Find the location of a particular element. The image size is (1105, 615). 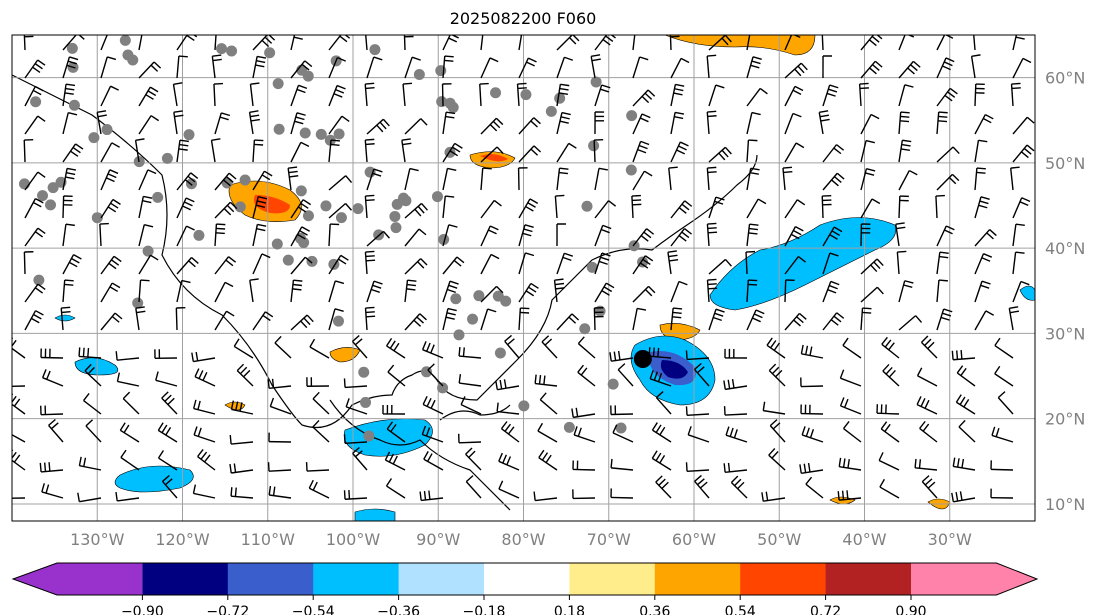

colorbar-tick-label: 0.72 is located at coordinates (825, 609).